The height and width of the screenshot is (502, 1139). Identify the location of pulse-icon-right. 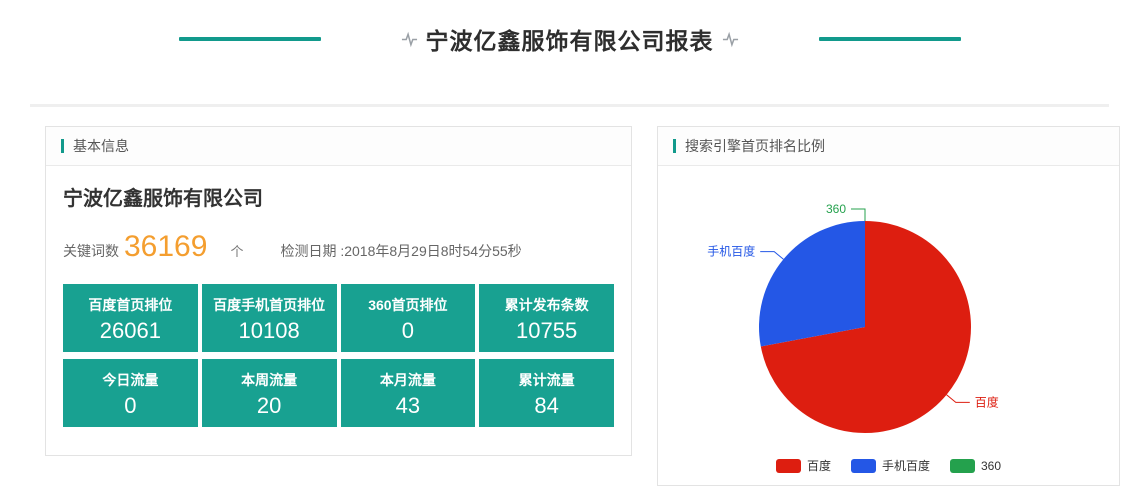
(730, 39).